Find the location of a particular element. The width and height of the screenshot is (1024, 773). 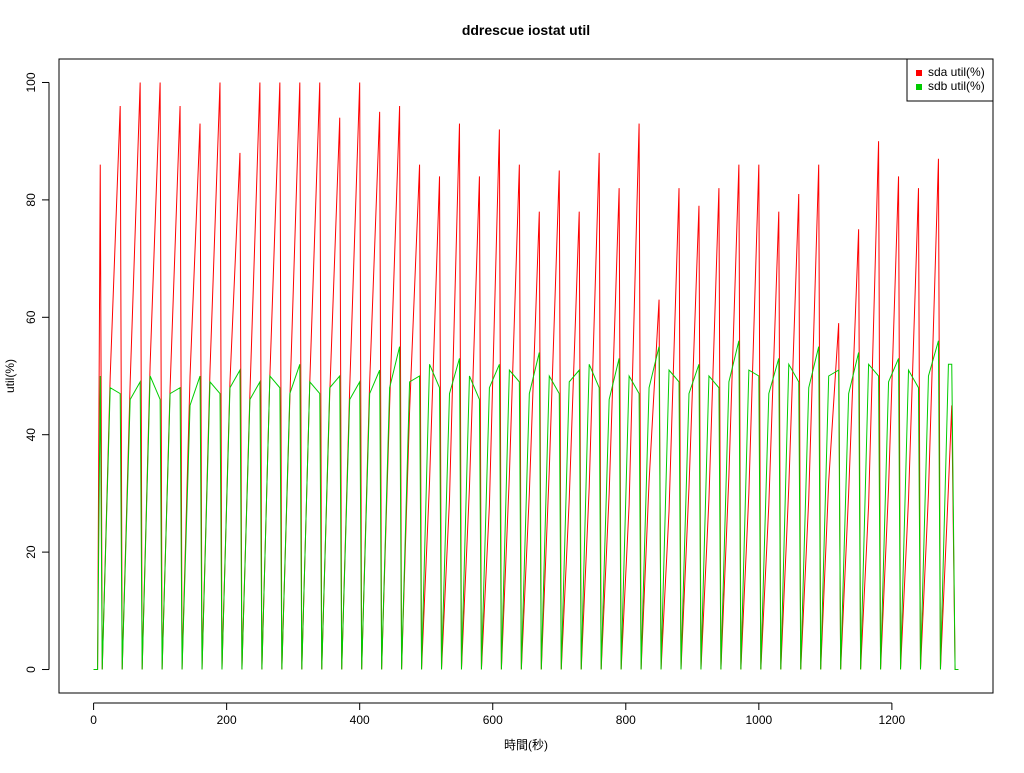

y-tick-label: 0 is located at coordinates (31, 669).